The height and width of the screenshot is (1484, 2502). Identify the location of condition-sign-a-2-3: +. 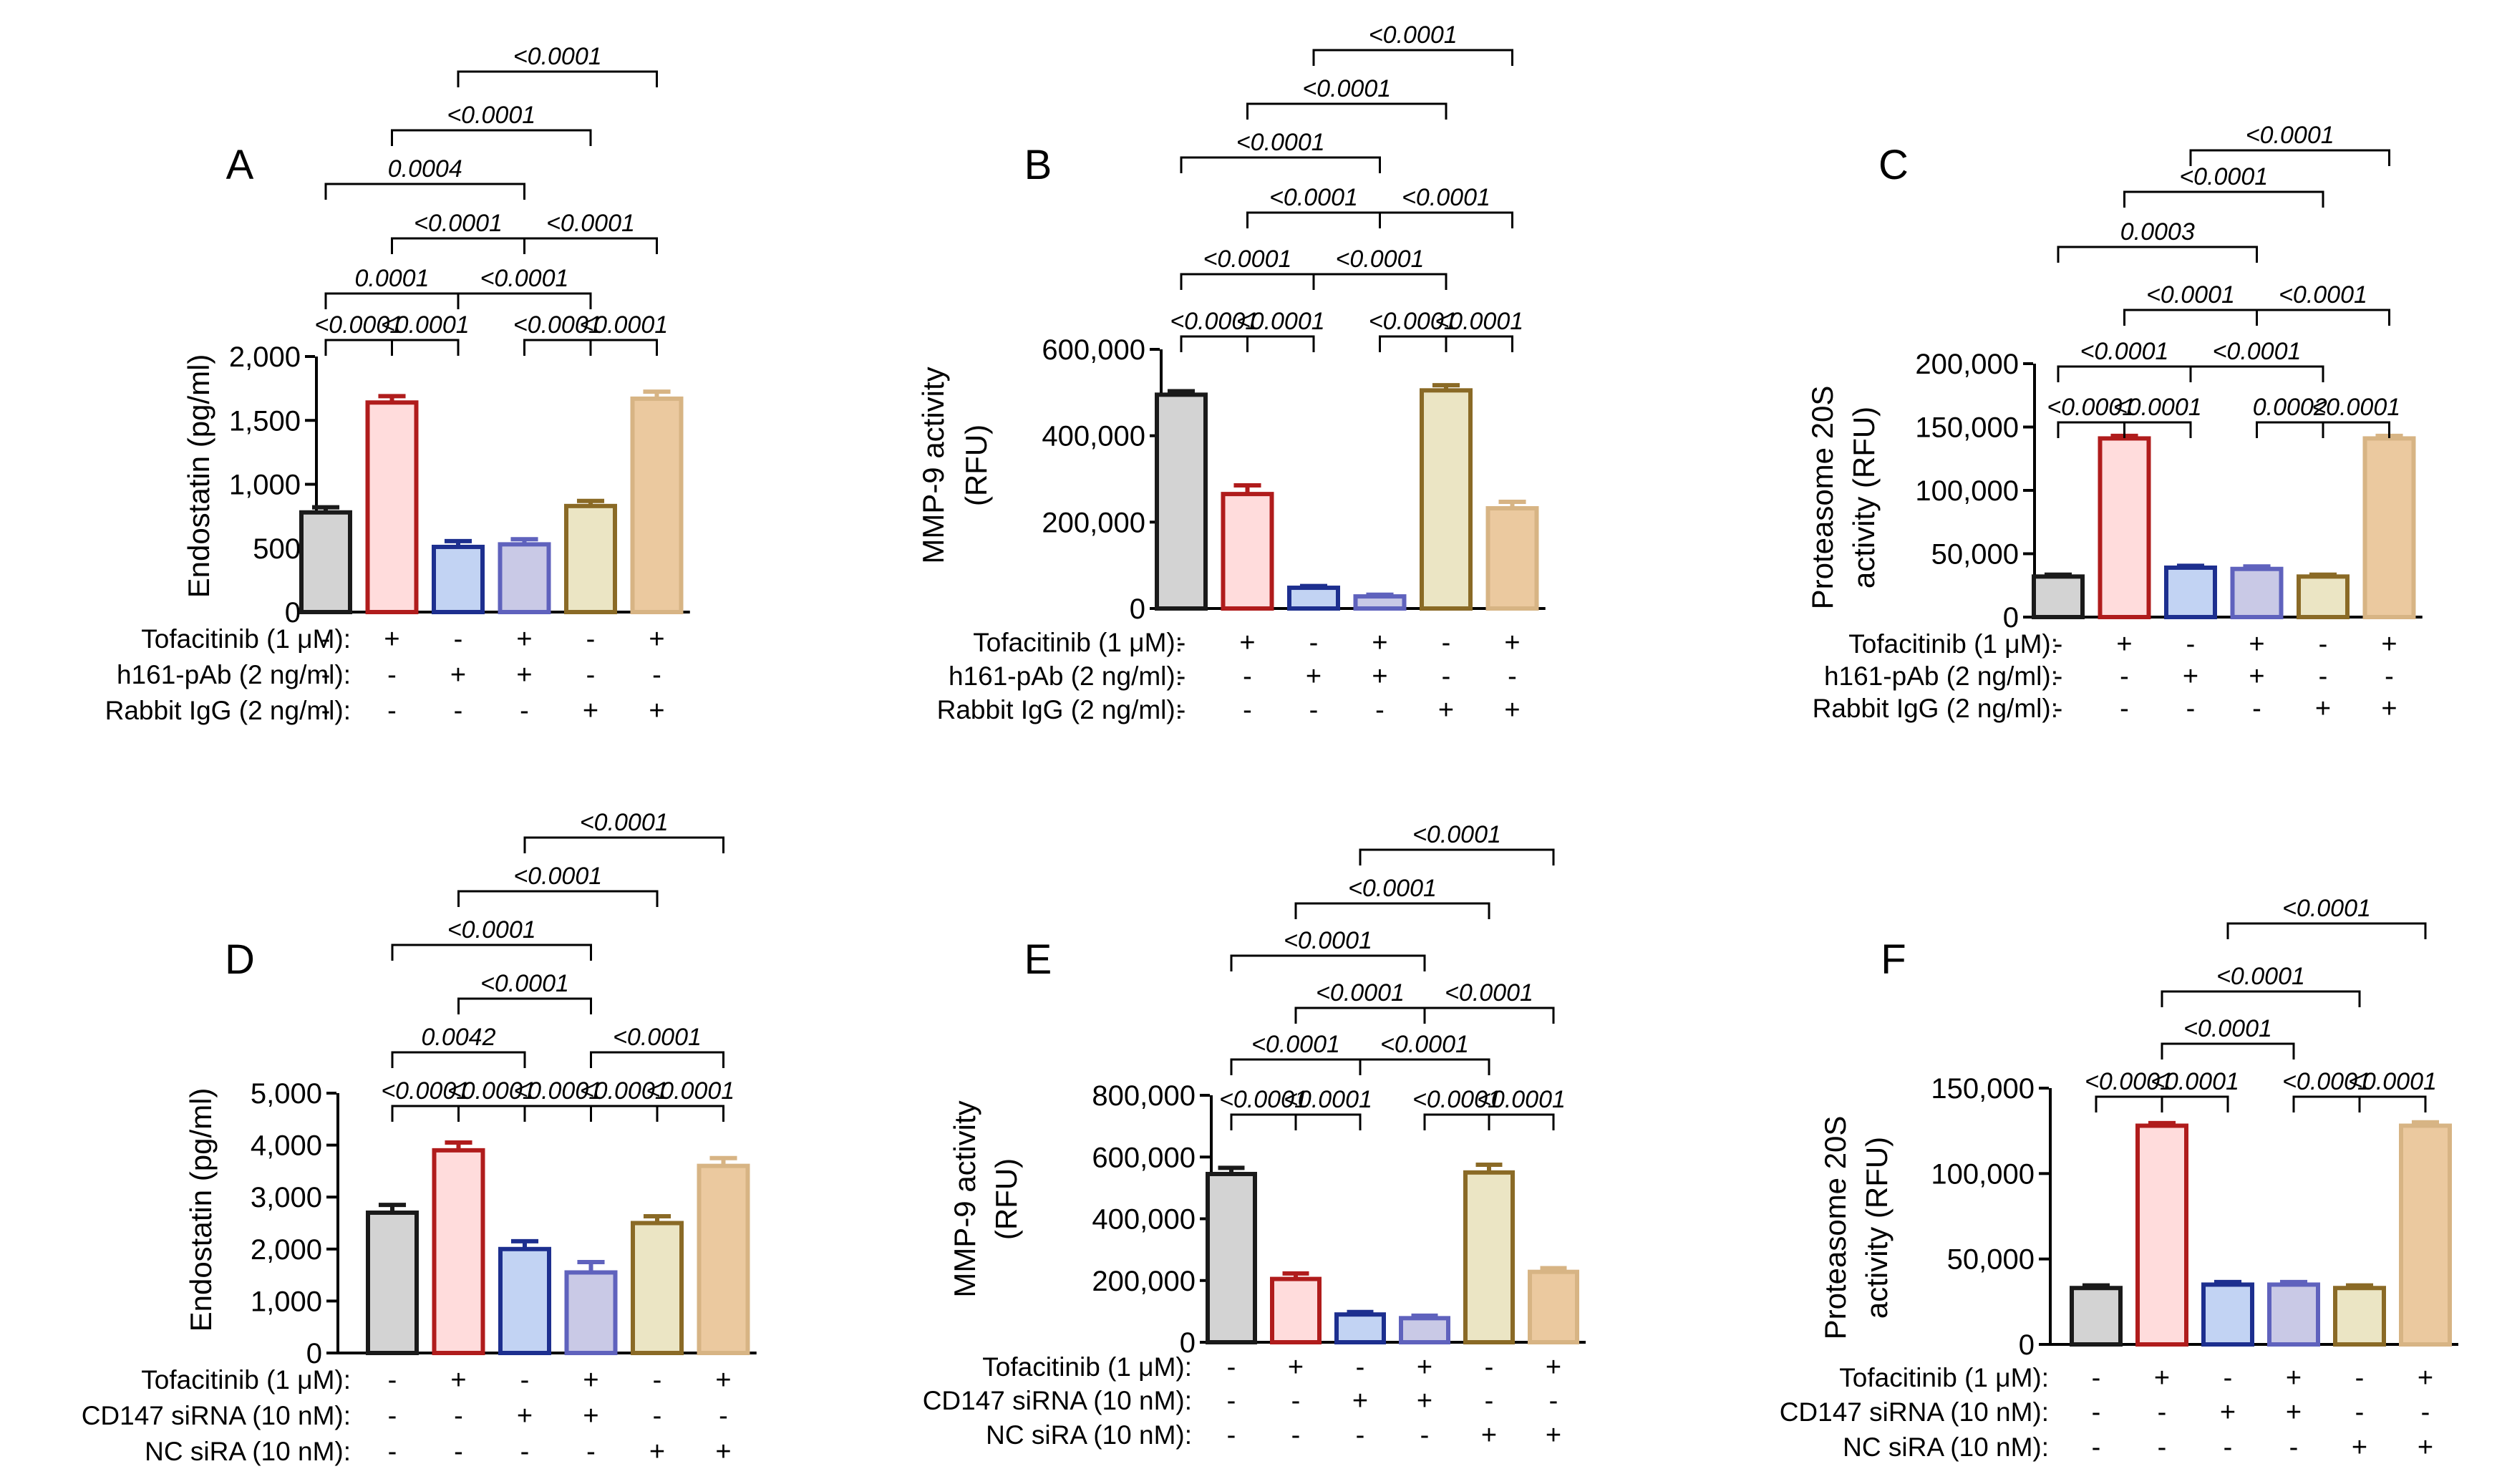
(458, 675).